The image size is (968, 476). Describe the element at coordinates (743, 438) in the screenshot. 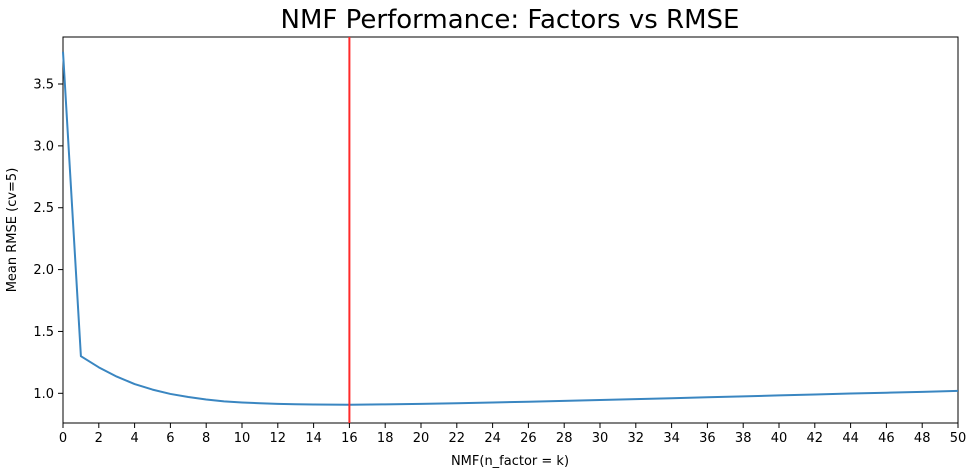

I see `x-tick-label: 38` at that location.